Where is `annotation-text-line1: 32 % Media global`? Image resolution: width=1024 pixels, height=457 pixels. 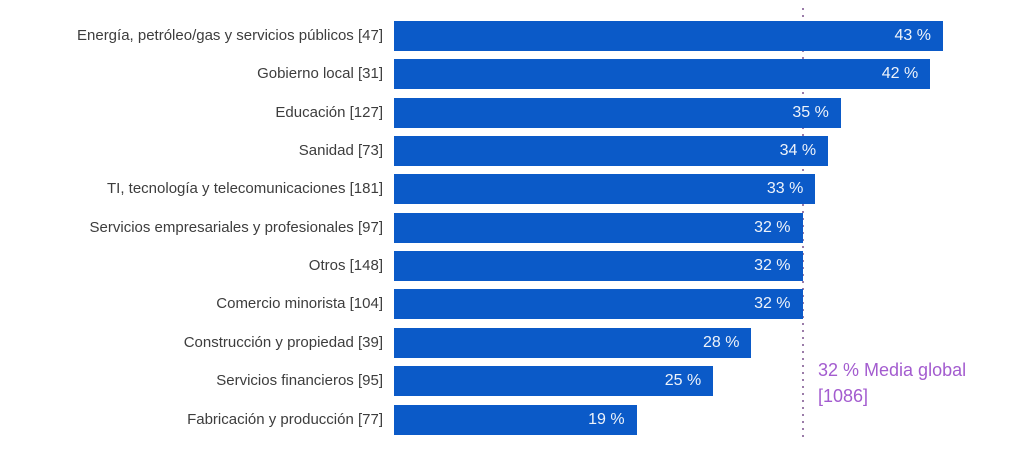
annotation-text-line1: 32 % Media global is located at coordinates (892, 370).